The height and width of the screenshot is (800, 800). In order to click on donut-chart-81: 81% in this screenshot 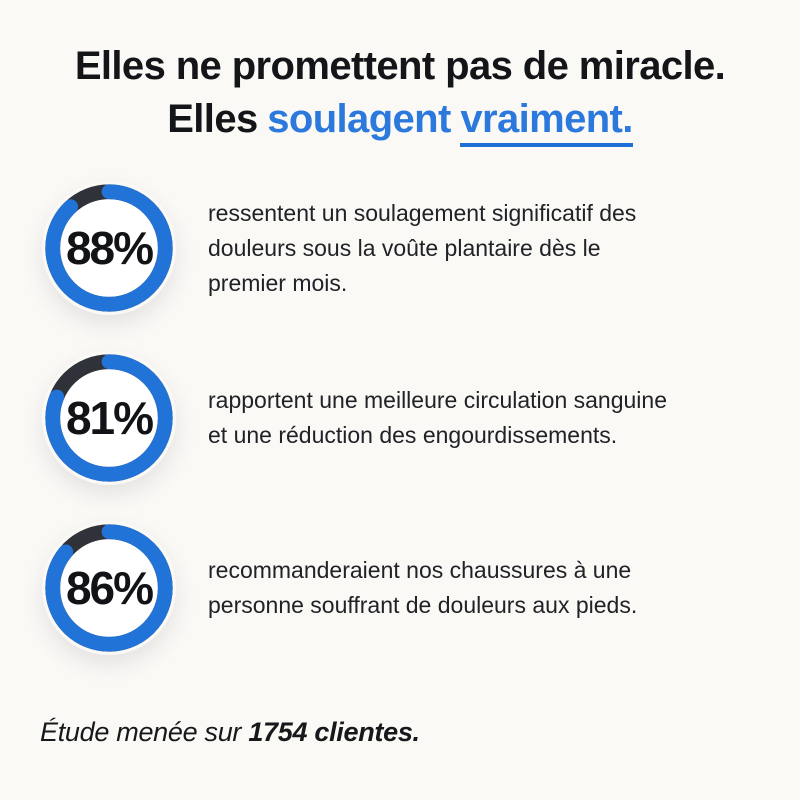, I will do `click(109, 418)`.